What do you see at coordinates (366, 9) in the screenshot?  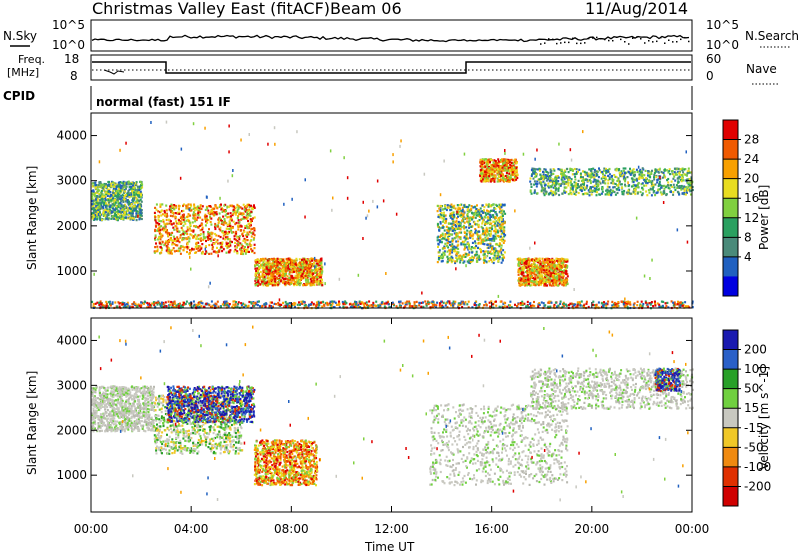 I see `beam-label: Beam 06` at bounding box center [366, 9].